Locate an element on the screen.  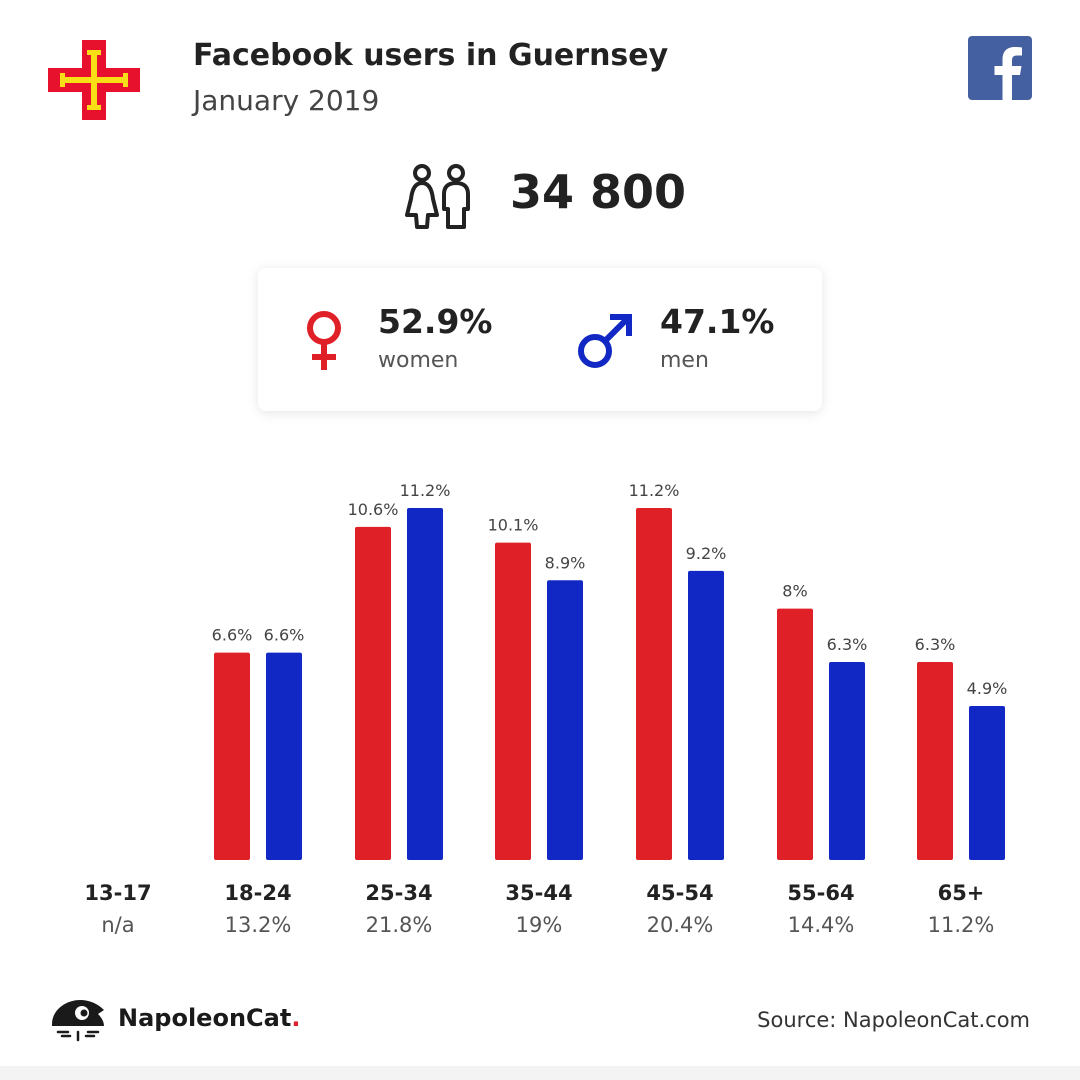
bar-65+-s1 is located at coordinates (935, 761).